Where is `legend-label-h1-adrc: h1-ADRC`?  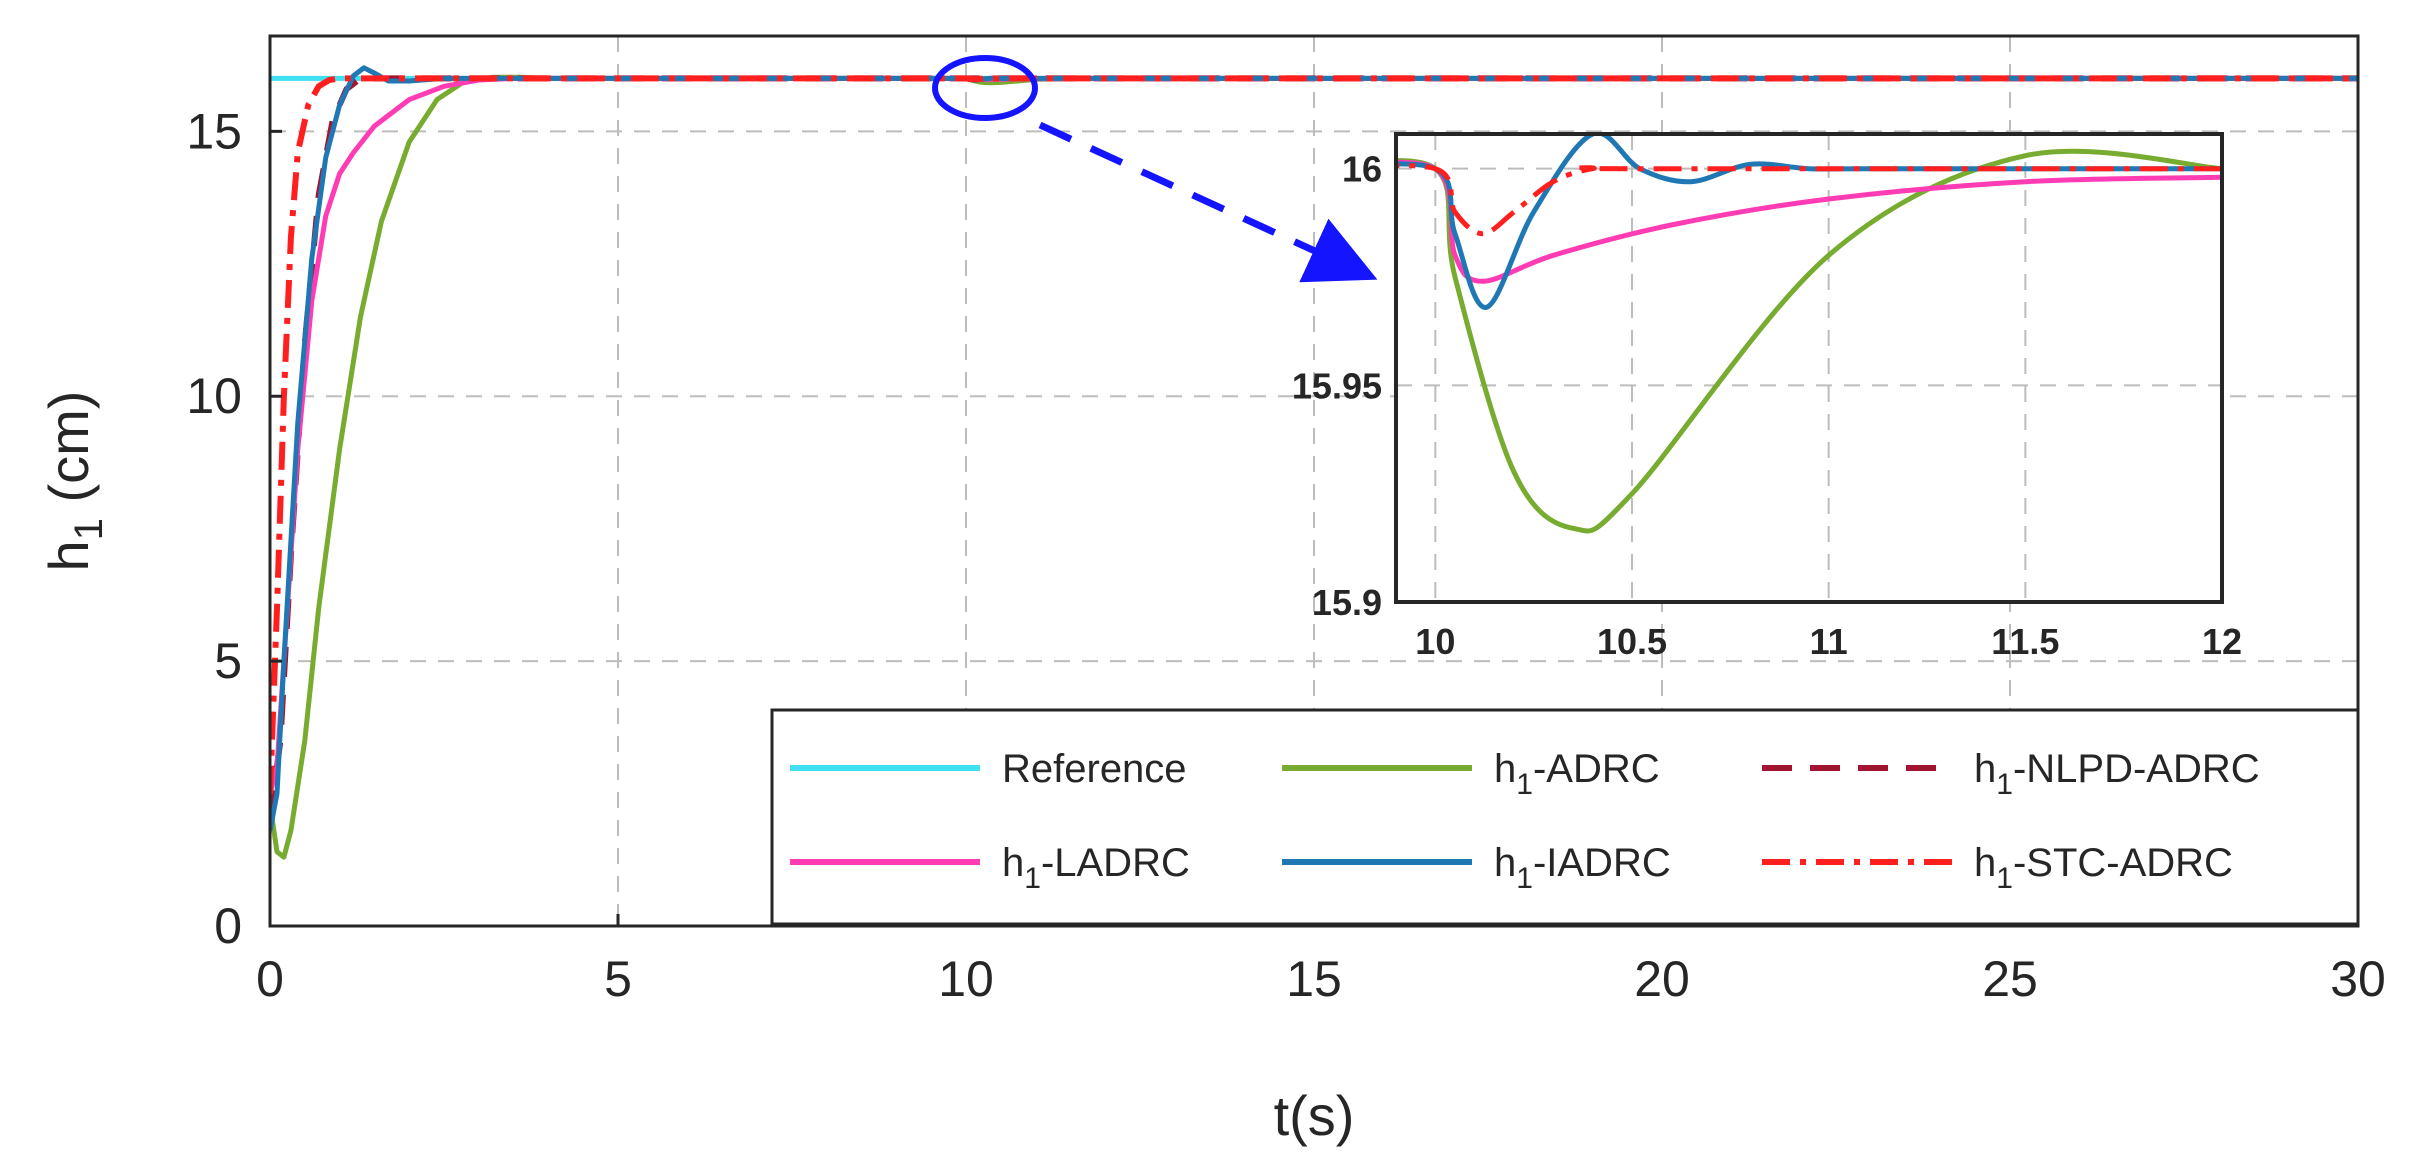 legend-label-h1-adrc: h1-ADRC is located at coordinates (1577, 774).